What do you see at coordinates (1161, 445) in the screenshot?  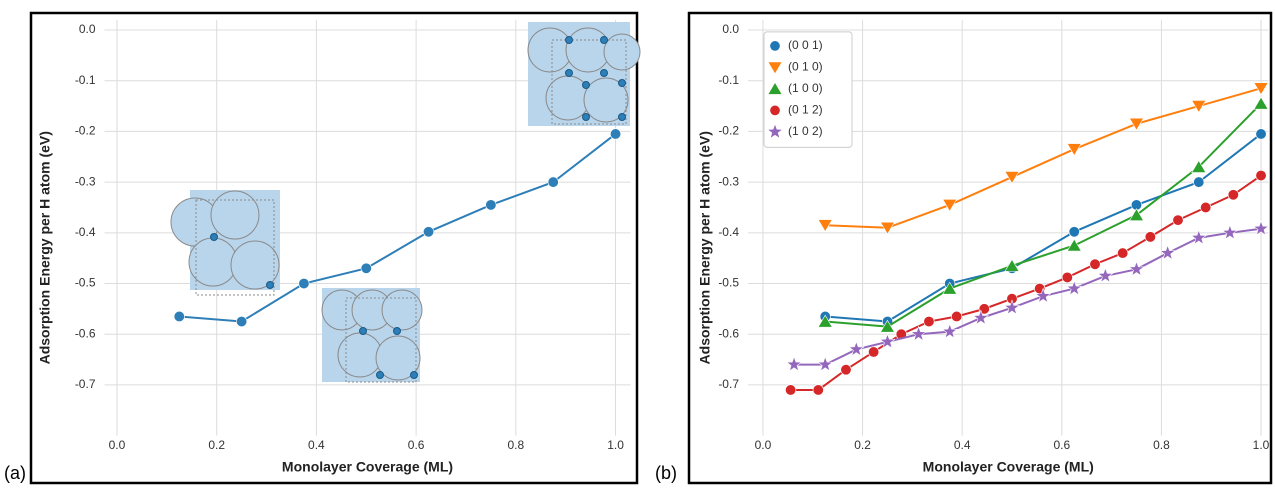 I see `x-tick-label: 0.8` at bounding box center [1161, 445].